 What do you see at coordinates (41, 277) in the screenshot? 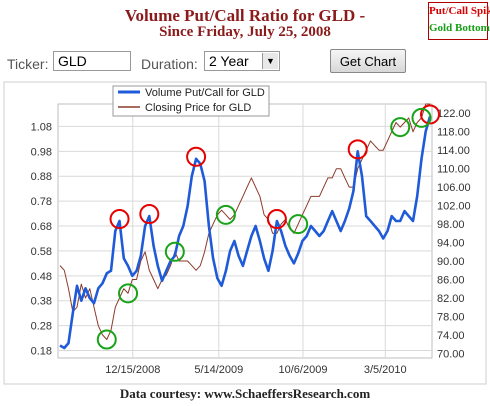
I see `y-left-tick-label: 0.48` at bounding box center [41, 277].